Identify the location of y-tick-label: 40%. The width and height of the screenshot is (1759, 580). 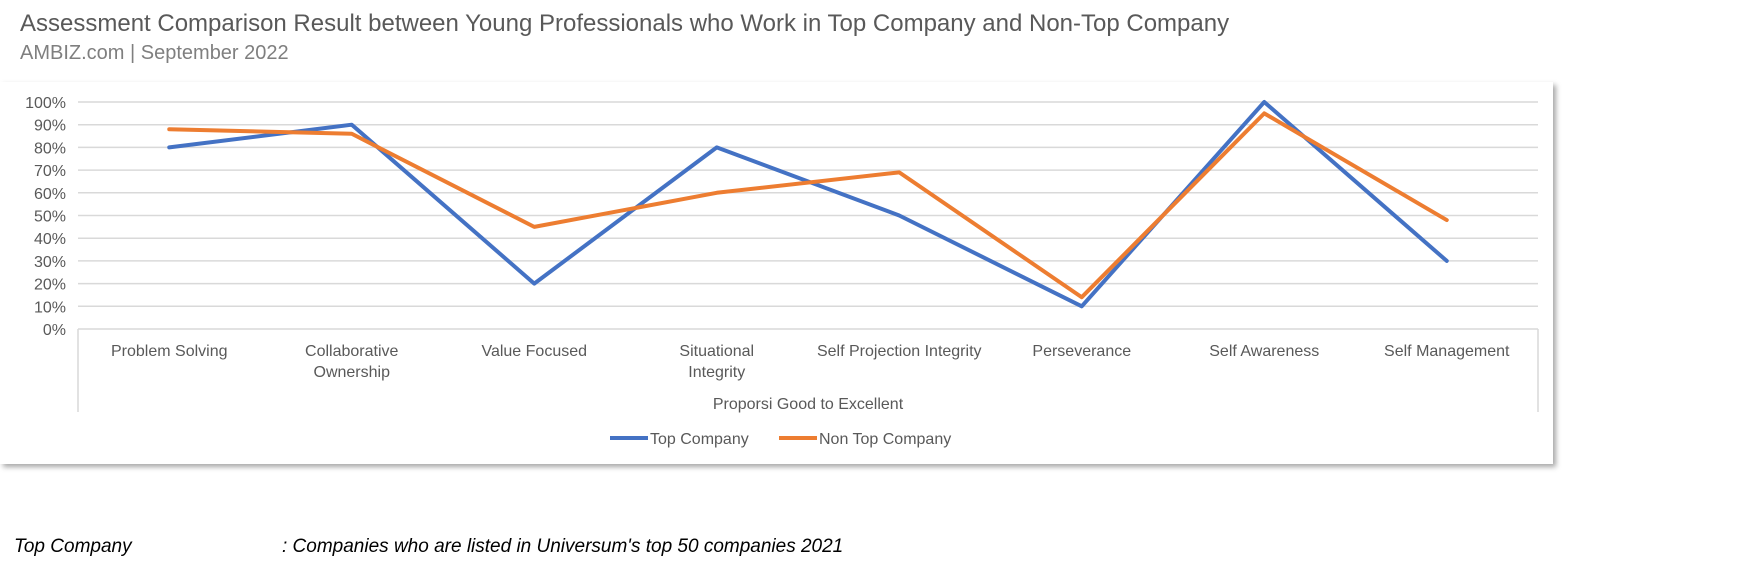
(50, 239).